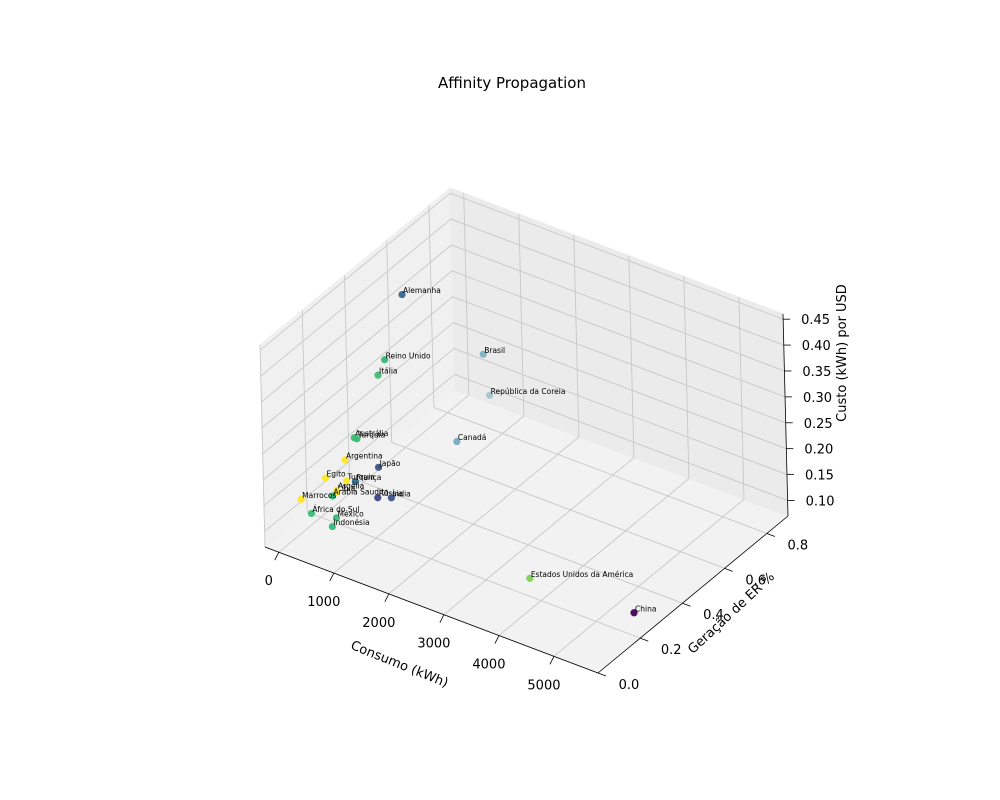  Describe the element at coordinates (351, 522) in the screenshot. I see `data-point-label: Indonésia` at that location.